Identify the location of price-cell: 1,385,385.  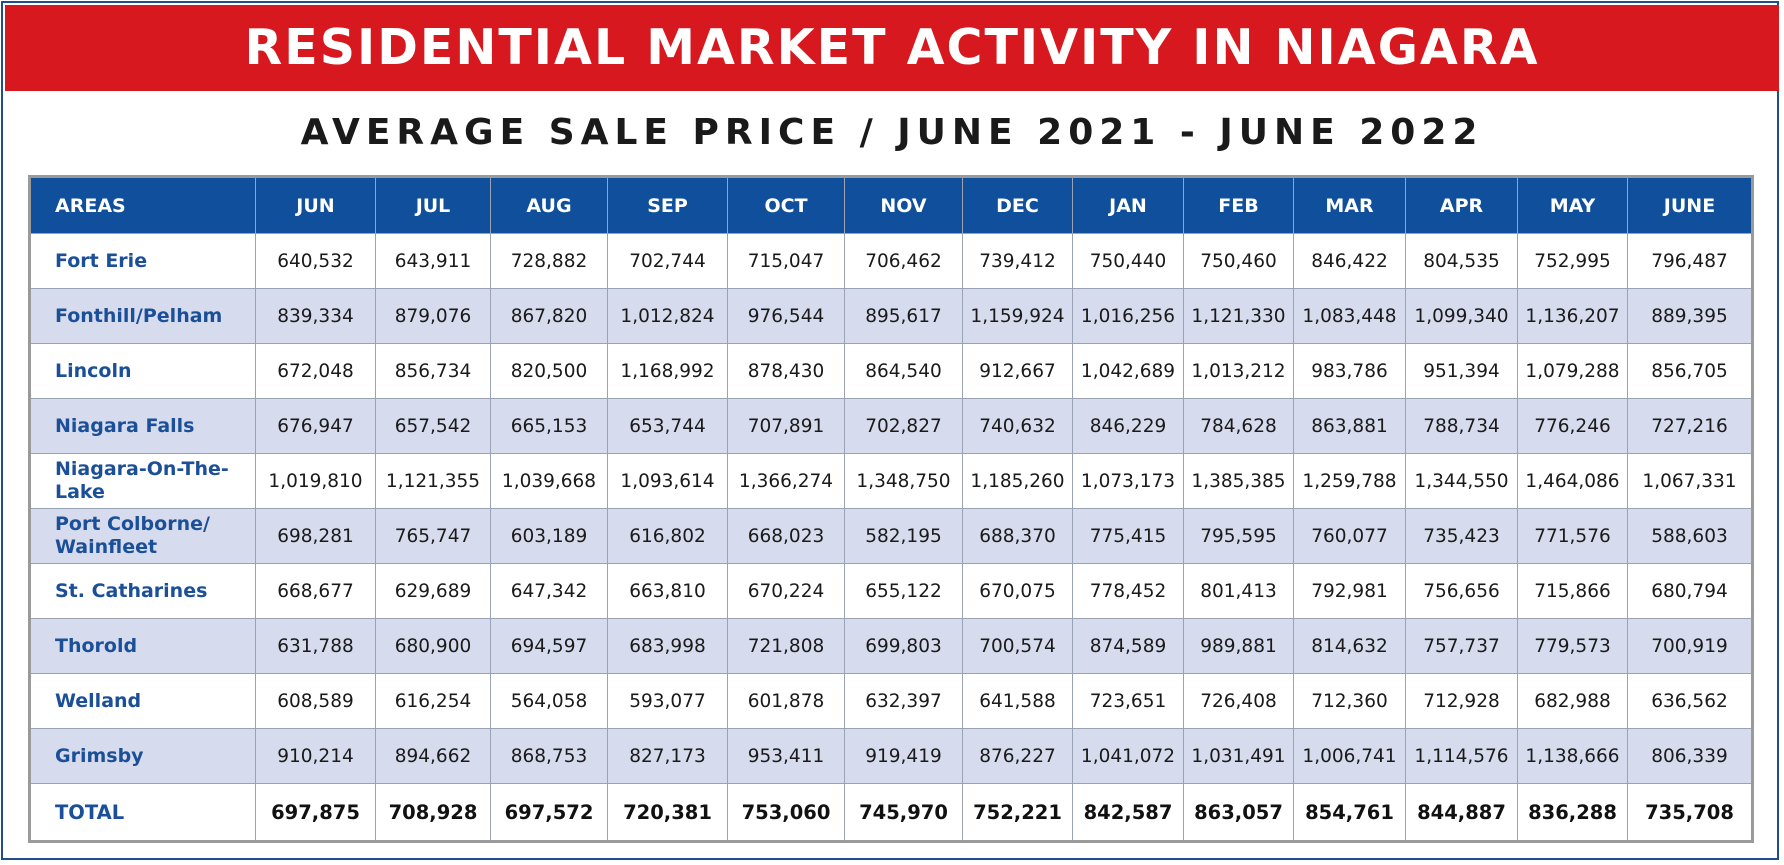
(1238, 481).